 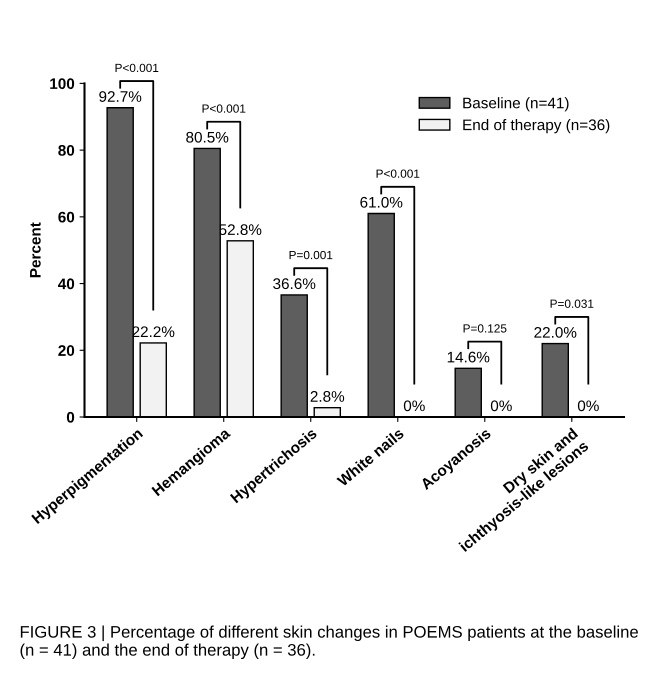 I want to click on annotation: P=0.001, so click(x=311, y=255).